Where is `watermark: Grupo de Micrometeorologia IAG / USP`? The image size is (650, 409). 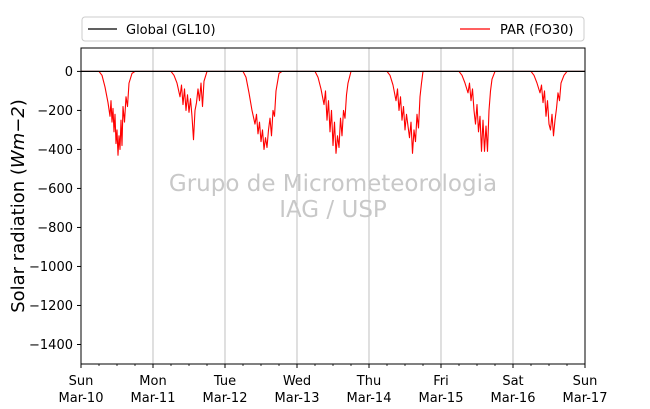
watermark: Grupo de Micrometeorologia IAG / USP is located at coordinates (333, 197).